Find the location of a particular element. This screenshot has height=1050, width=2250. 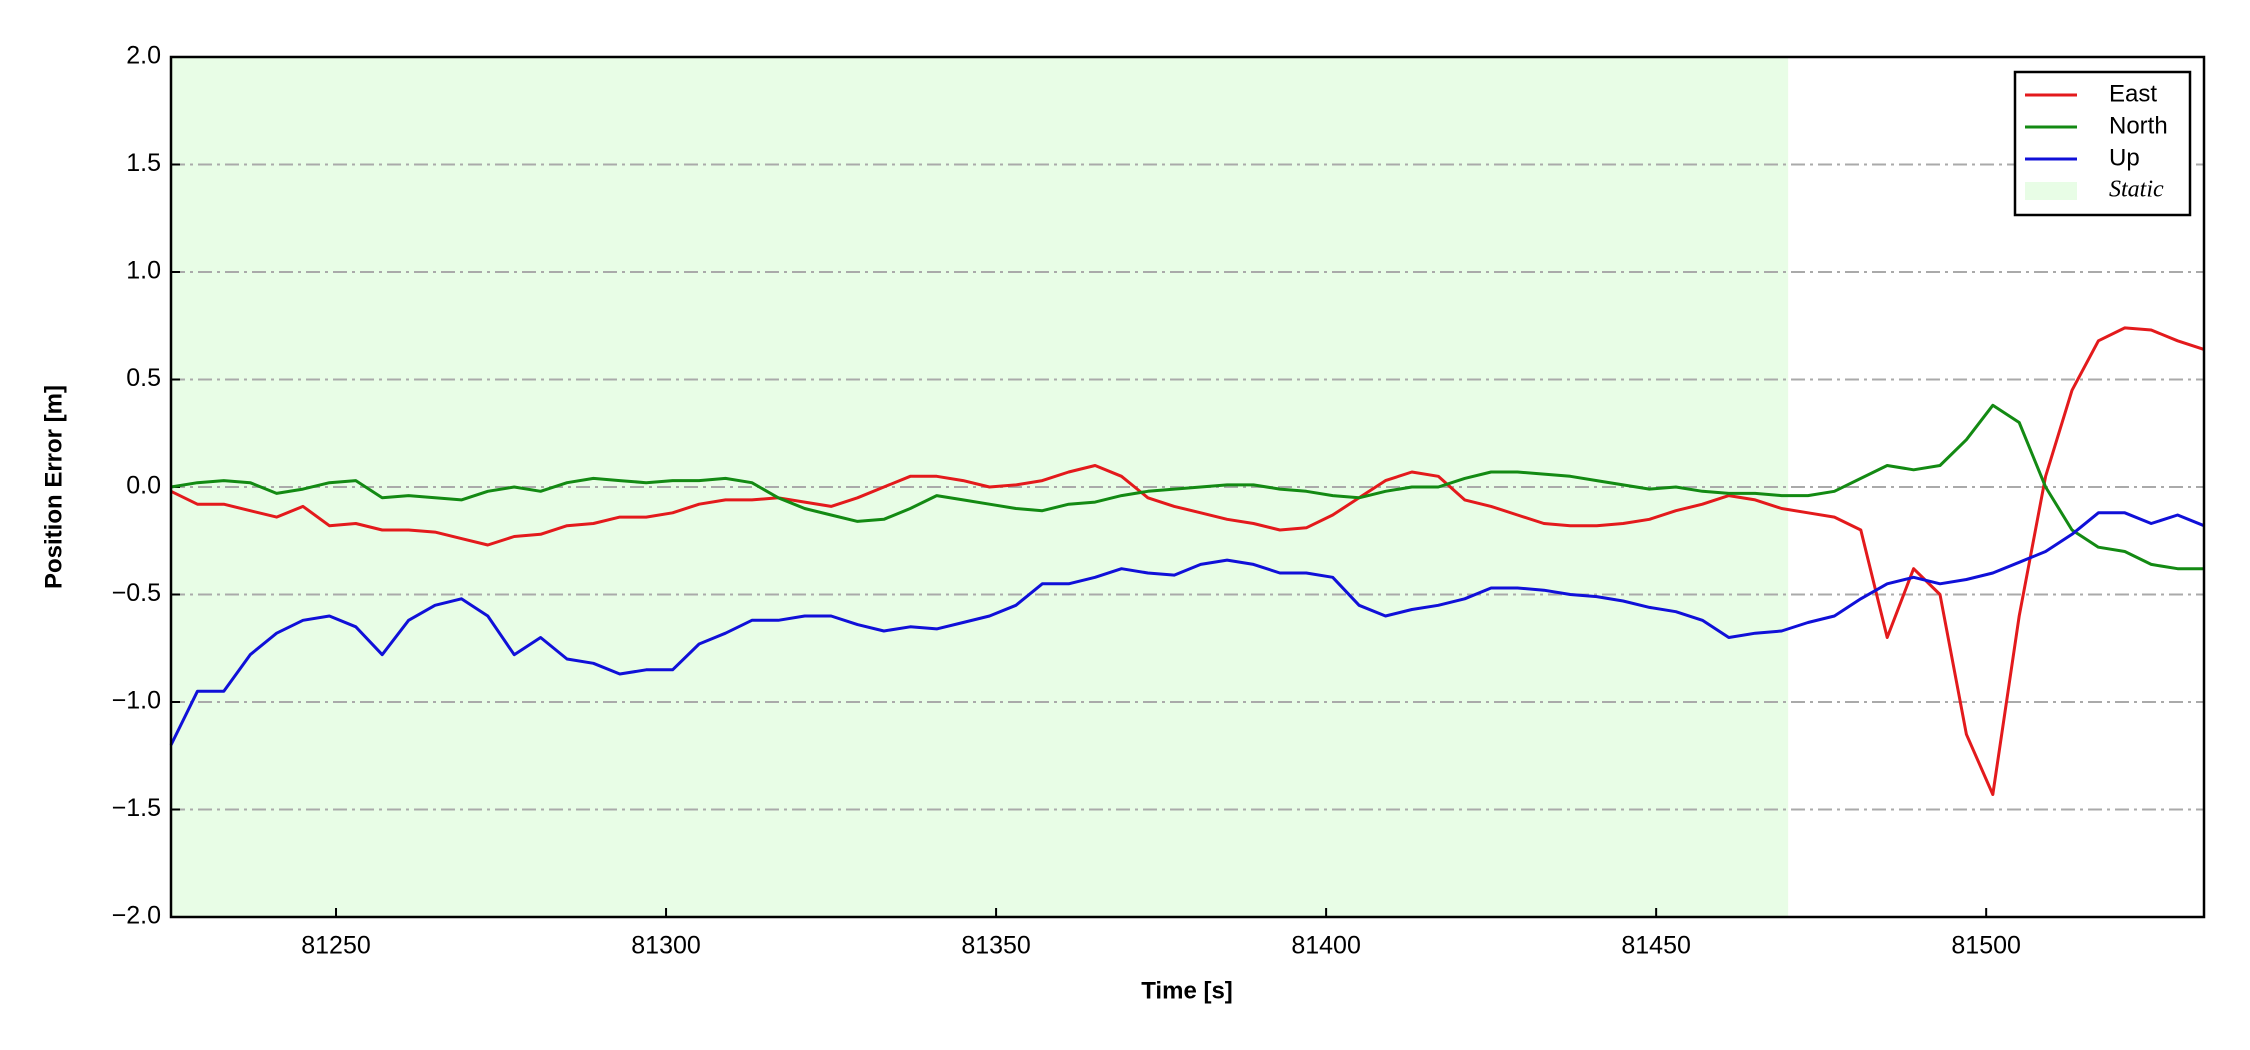

y-tick-label: 1.5 is located at coordinates (143, 163).